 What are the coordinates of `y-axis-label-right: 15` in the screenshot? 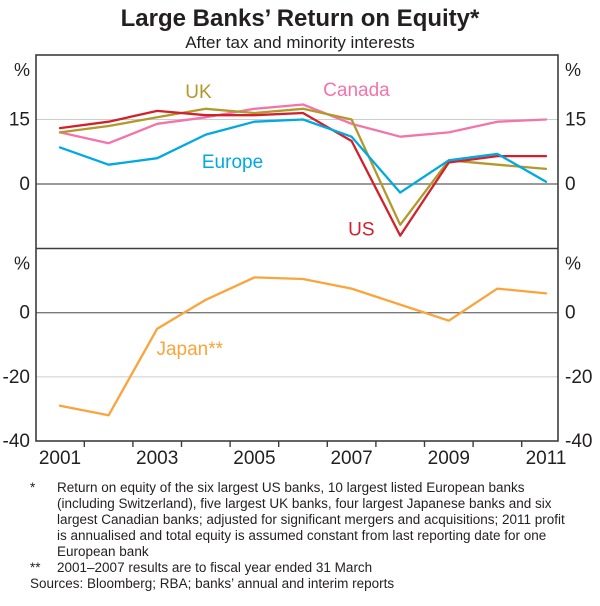 It's located at (575, 120).